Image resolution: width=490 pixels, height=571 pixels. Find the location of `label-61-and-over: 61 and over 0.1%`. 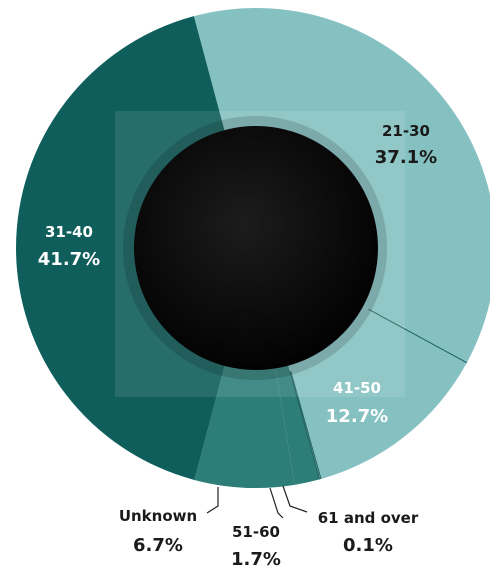

label-61-and-over: 61 and over 0.1% is located at coordinates (368, 532).